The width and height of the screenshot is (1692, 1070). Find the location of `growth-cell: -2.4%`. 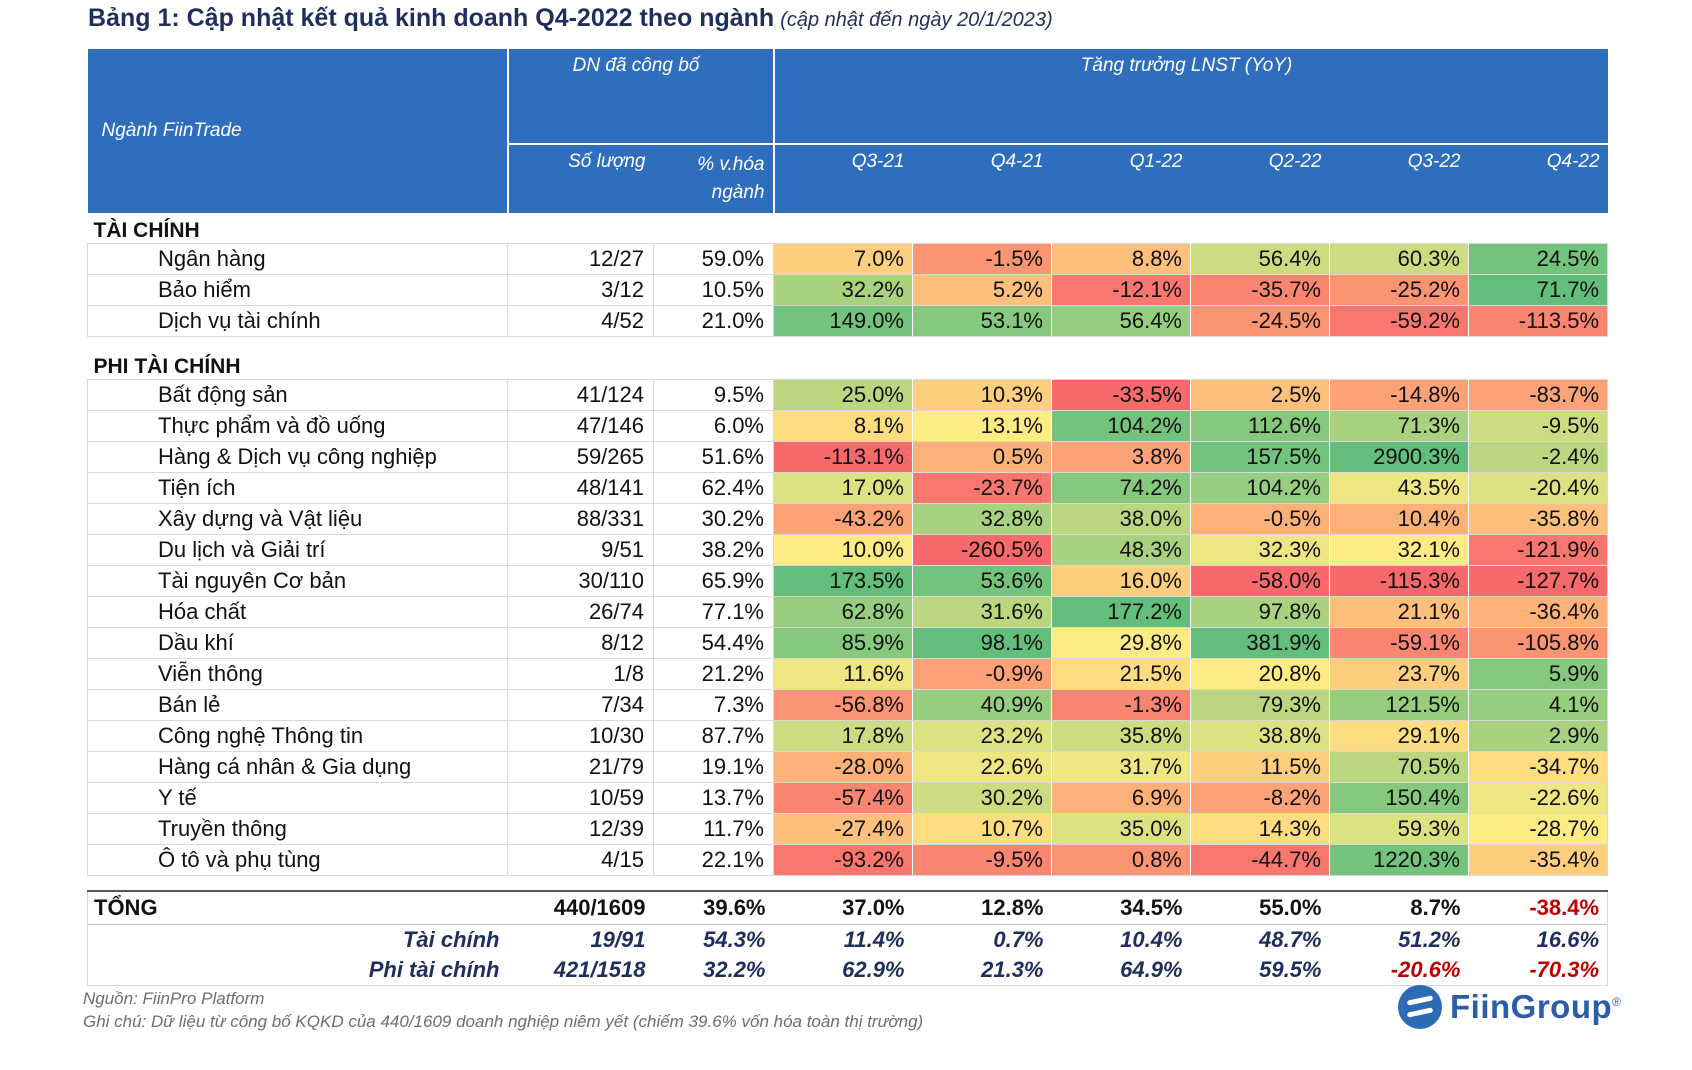

growth-cell: -2.4% is located at coordinates (1538, 457).